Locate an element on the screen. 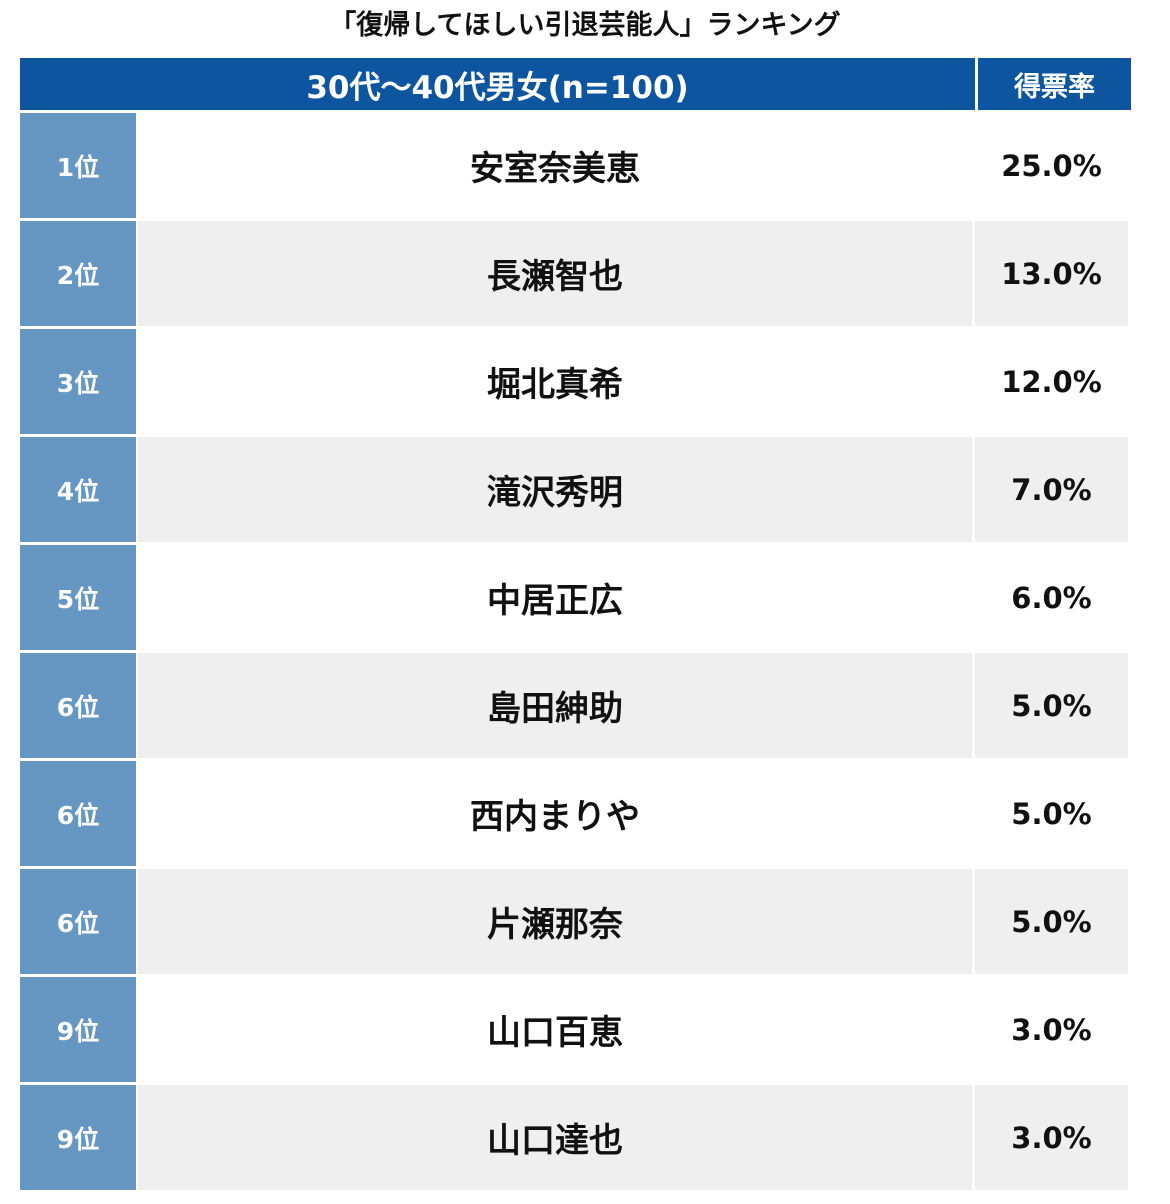 Image resolution: width=1170 pixels, height=1204 pixels. rate-cell: 12.0% is located at coordinates (1051, 381).